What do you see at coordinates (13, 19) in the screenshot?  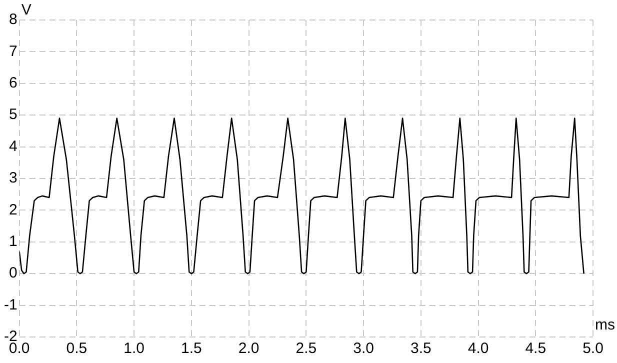 I see `y-tick-label: 8` at bounding box center [13, 19].